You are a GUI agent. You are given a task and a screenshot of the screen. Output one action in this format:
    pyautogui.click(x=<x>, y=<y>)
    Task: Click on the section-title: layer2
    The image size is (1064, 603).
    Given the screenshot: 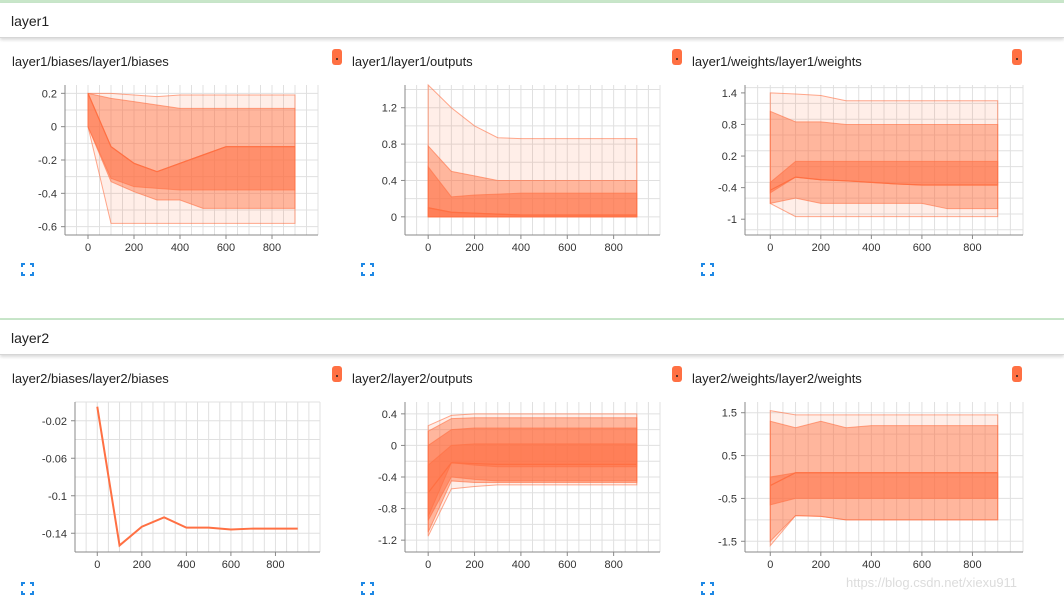 What is the action you would take?
    pyautogui.click(x=30, y=338)
    